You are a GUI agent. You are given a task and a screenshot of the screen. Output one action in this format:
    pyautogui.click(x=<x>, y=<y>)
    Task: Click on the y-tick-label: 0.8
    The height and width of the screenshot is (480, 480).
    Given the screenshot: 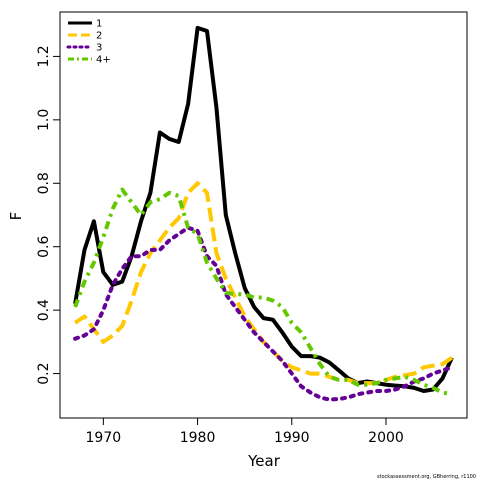 What is the action you would take?
    pyautogui.click(x=44, y=183)
    